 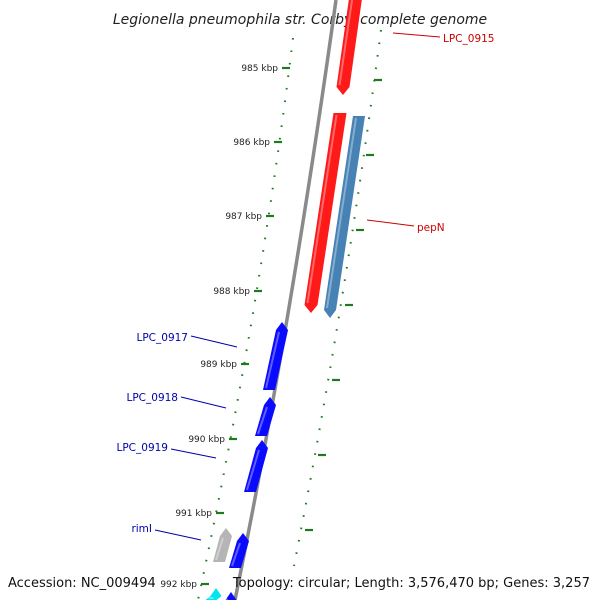 I want to click on gene-label: LPC_0915, so click(x=469, y=39).